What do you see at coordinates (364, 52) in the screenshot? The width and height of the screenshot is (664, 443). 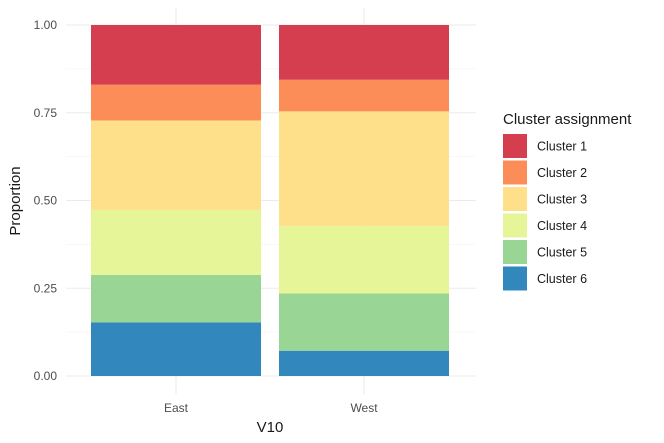 I see `bar-segment-cluster-1-west` at bounding box center [364, 52].